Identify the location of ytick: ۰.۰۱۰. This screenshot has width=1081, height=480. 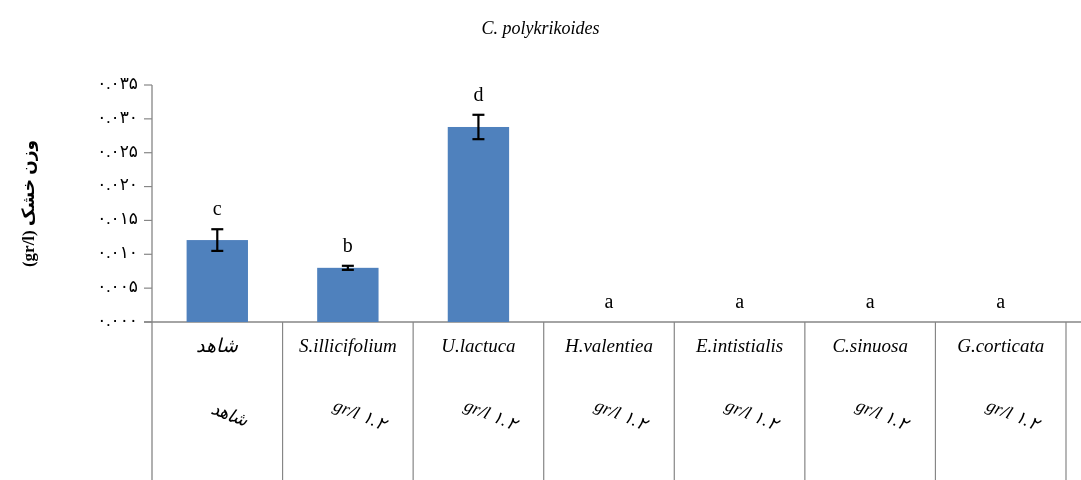
(117, 253).